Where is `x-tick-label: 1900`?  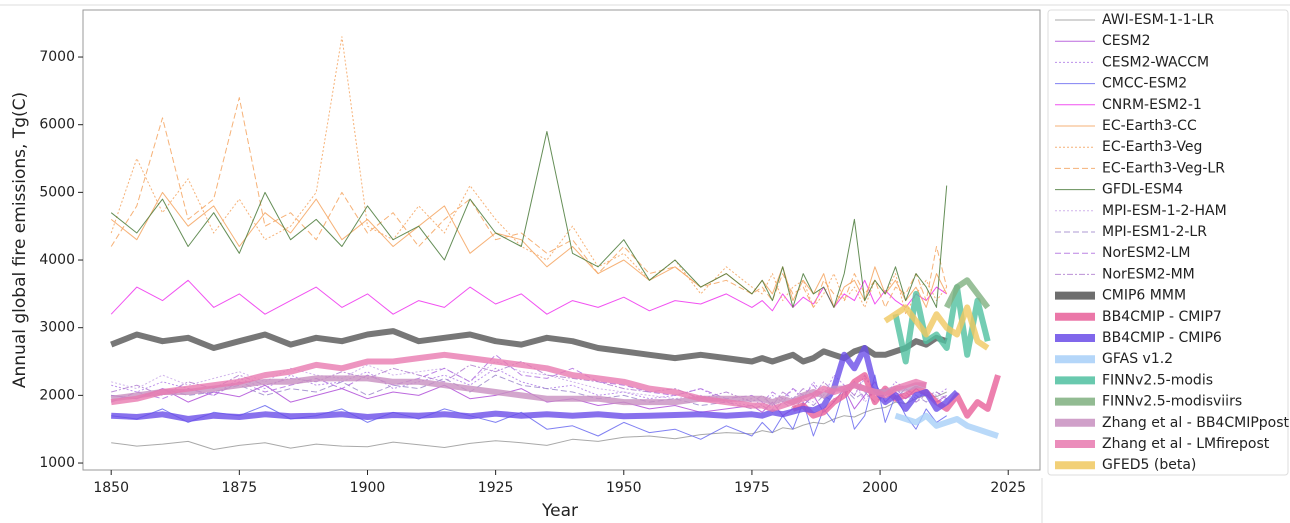 x-tick-label: 1900 is located at coordinates (368, 488).